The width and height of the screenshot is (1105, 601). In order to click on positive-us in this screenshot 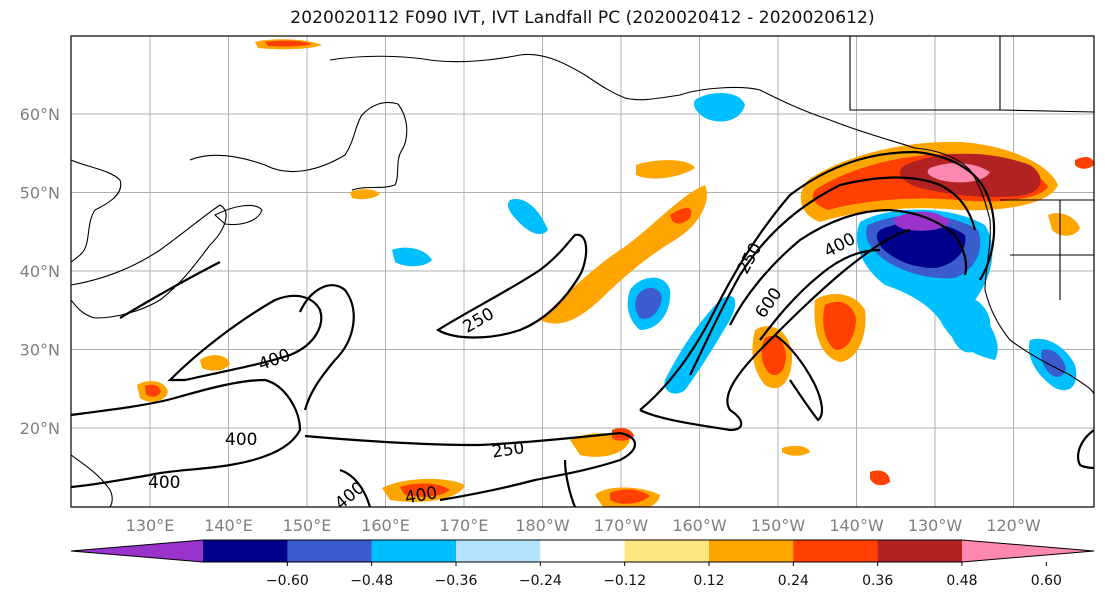, I will do `click(1064, 224)`.